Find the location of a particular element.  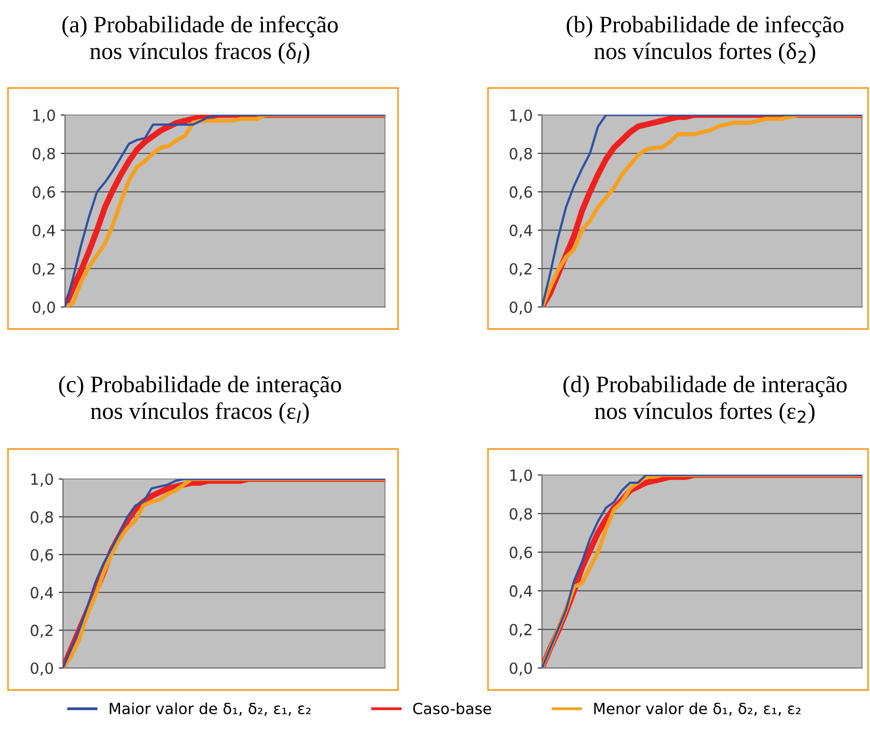

legend-label: Caso-base is located at coordinates (452, 708).